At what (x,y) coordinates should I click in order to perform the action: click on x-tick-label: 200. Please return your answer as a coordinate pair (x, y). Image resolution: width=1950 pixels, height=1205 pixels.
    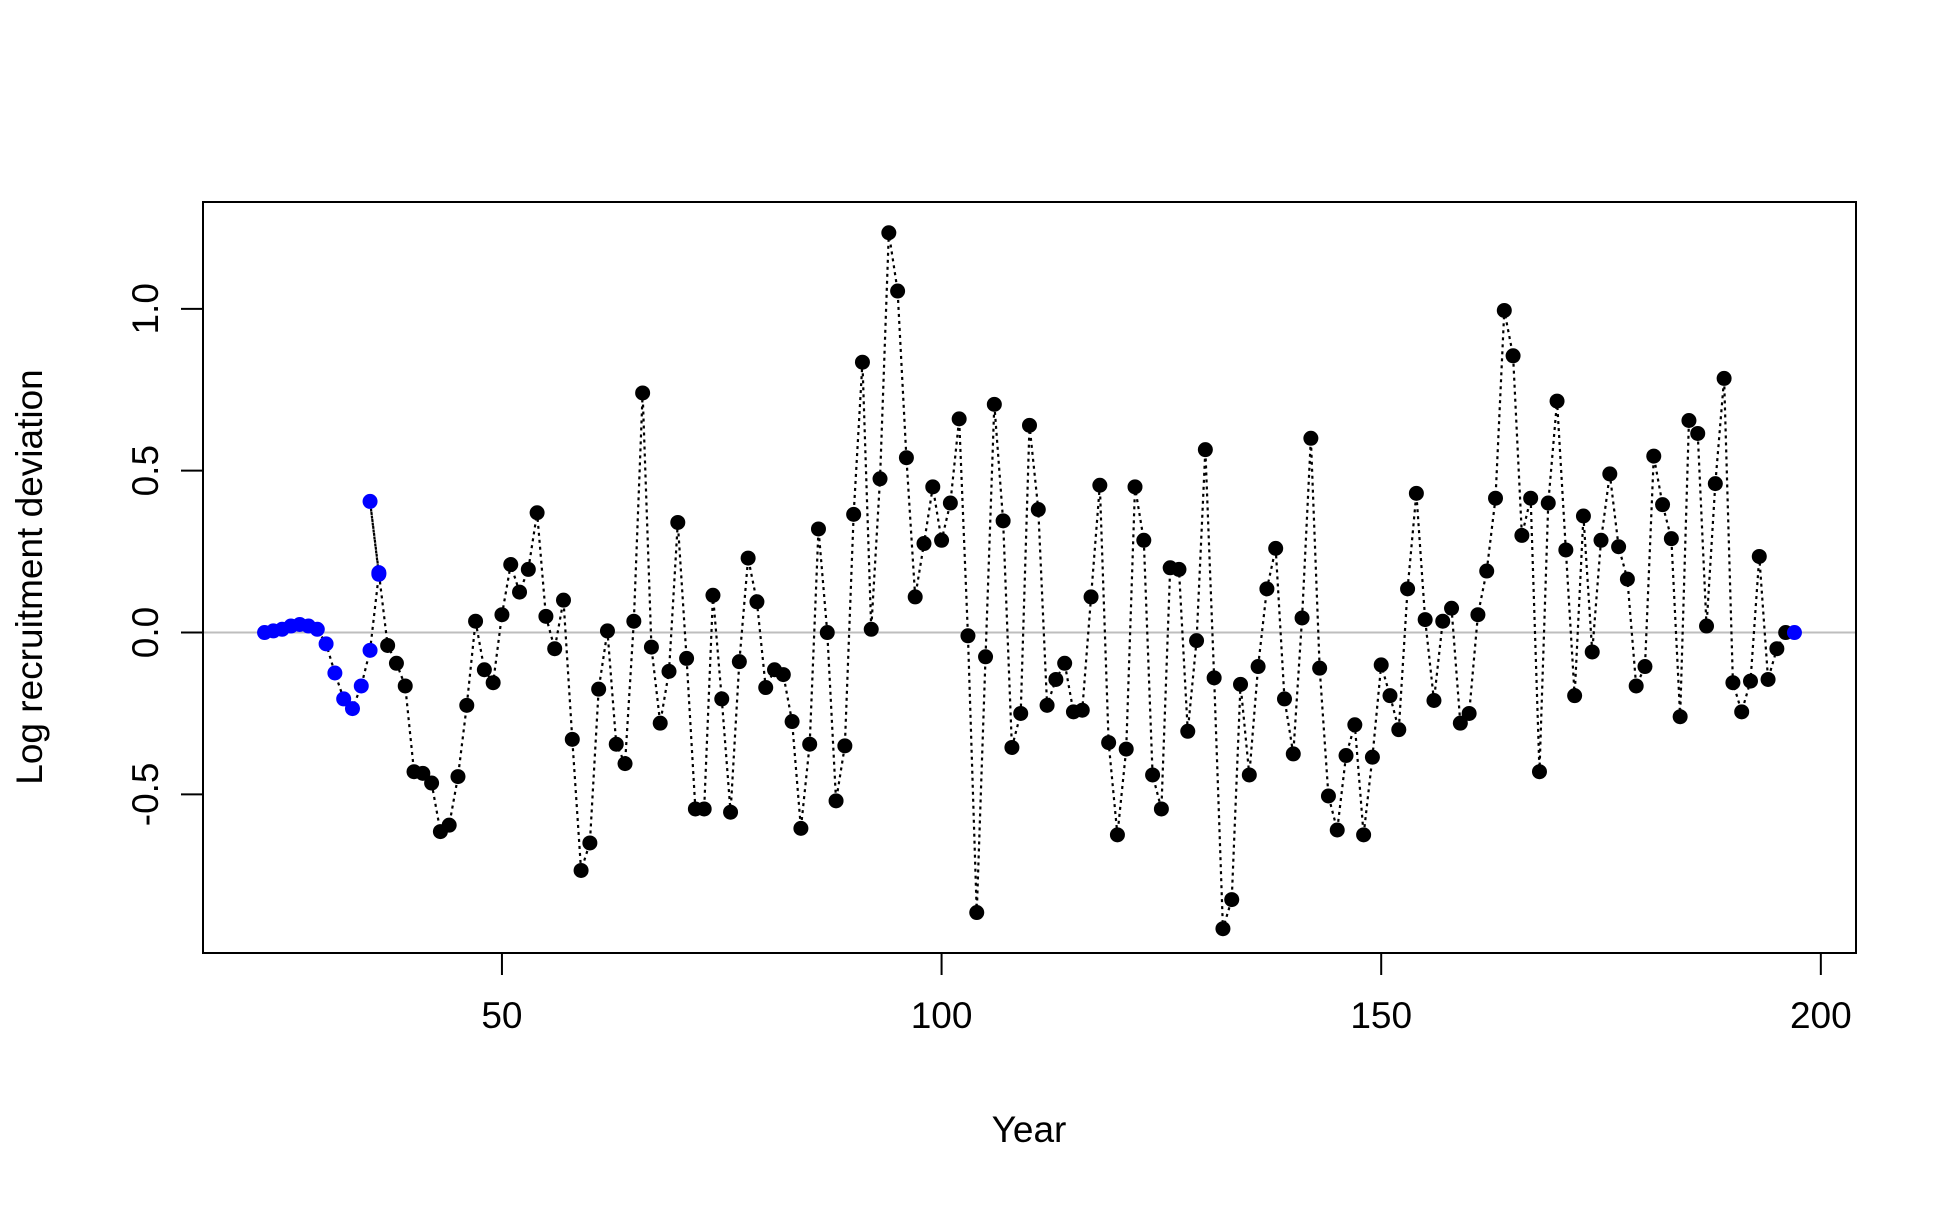
    Looking at the image, I should click on (1821, 1015).